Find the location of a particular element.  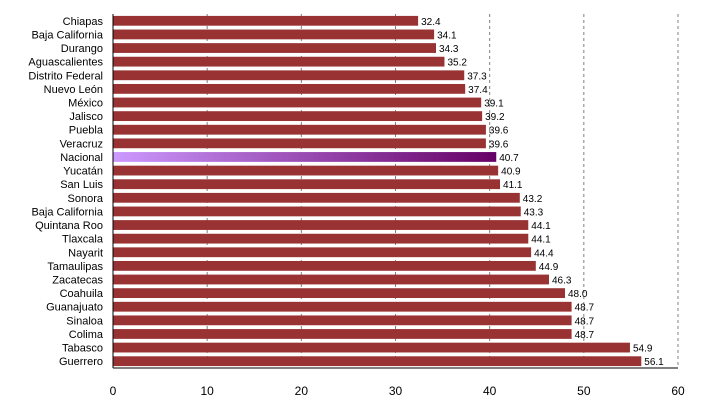

value-label-25: 56.1 is located at coordinates (654, 362).